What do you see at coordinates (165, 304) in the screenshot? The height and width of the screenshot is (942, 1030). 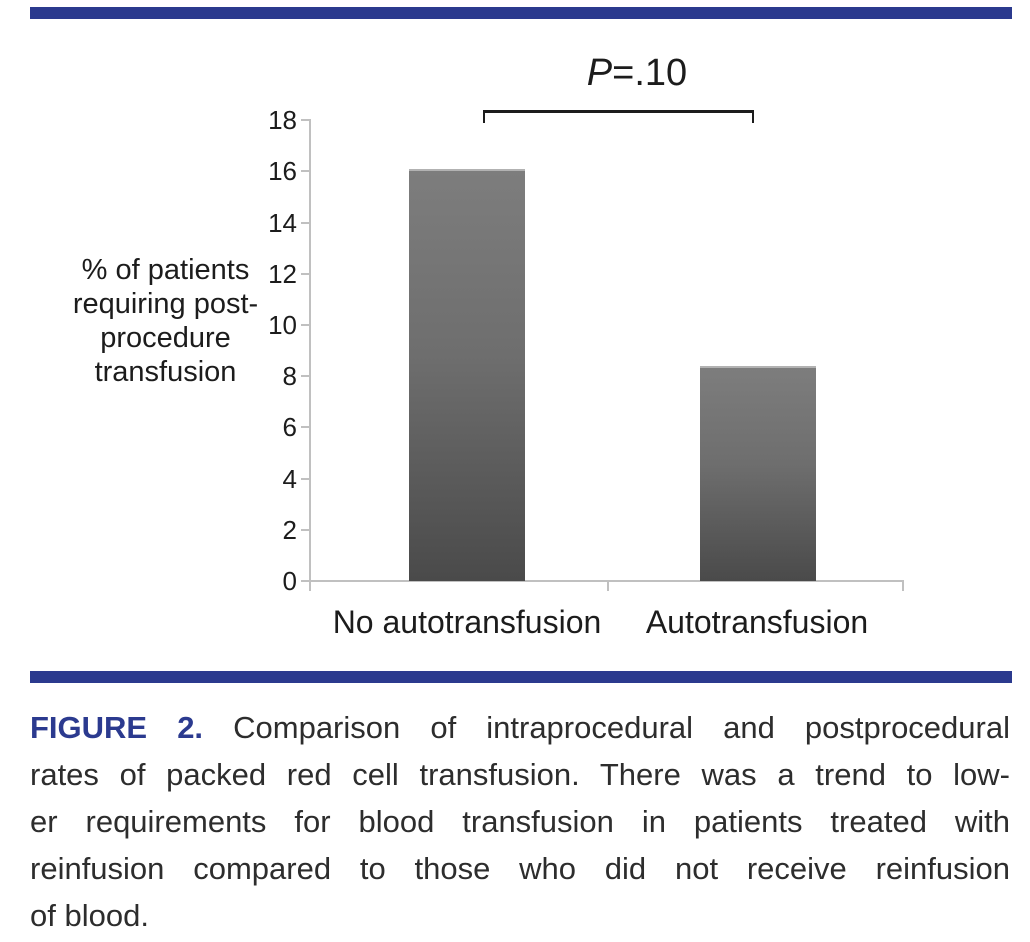 I see `y-axis-title-line-1: requiring post-` at bounding box center [165, 304].